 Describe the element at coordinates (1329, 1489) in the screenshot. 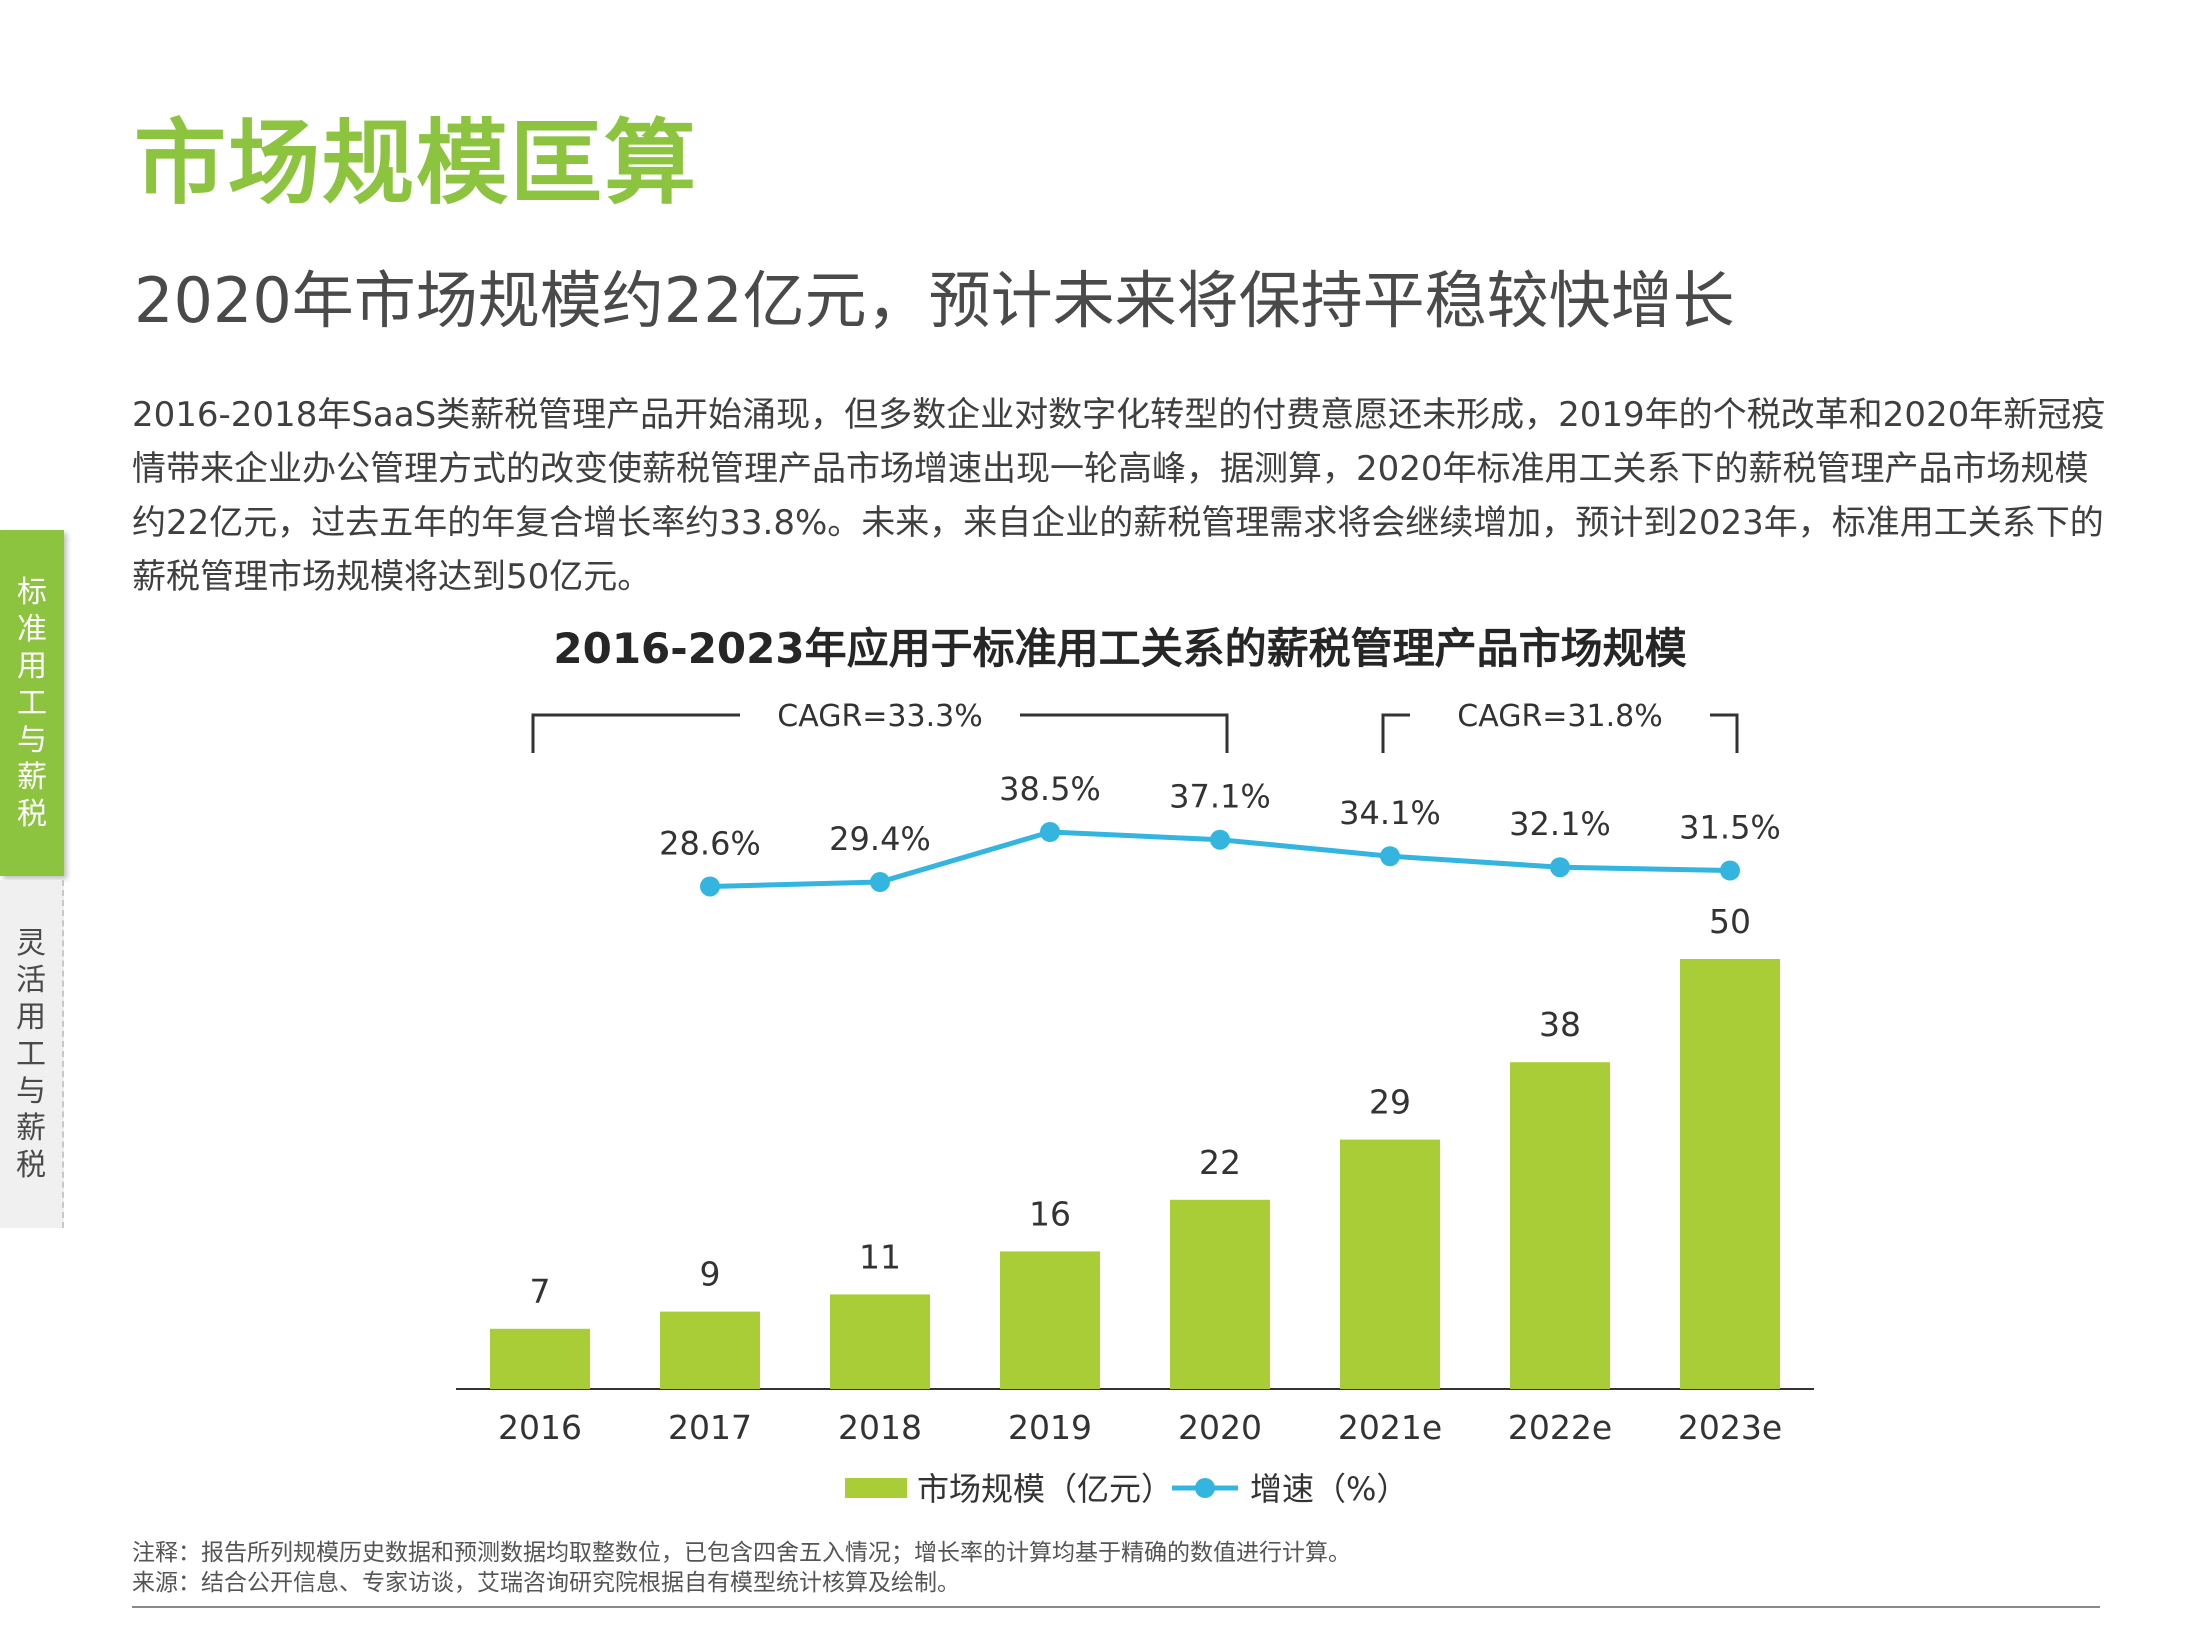

I see `legend-line-label: 增速（%）` at that location.